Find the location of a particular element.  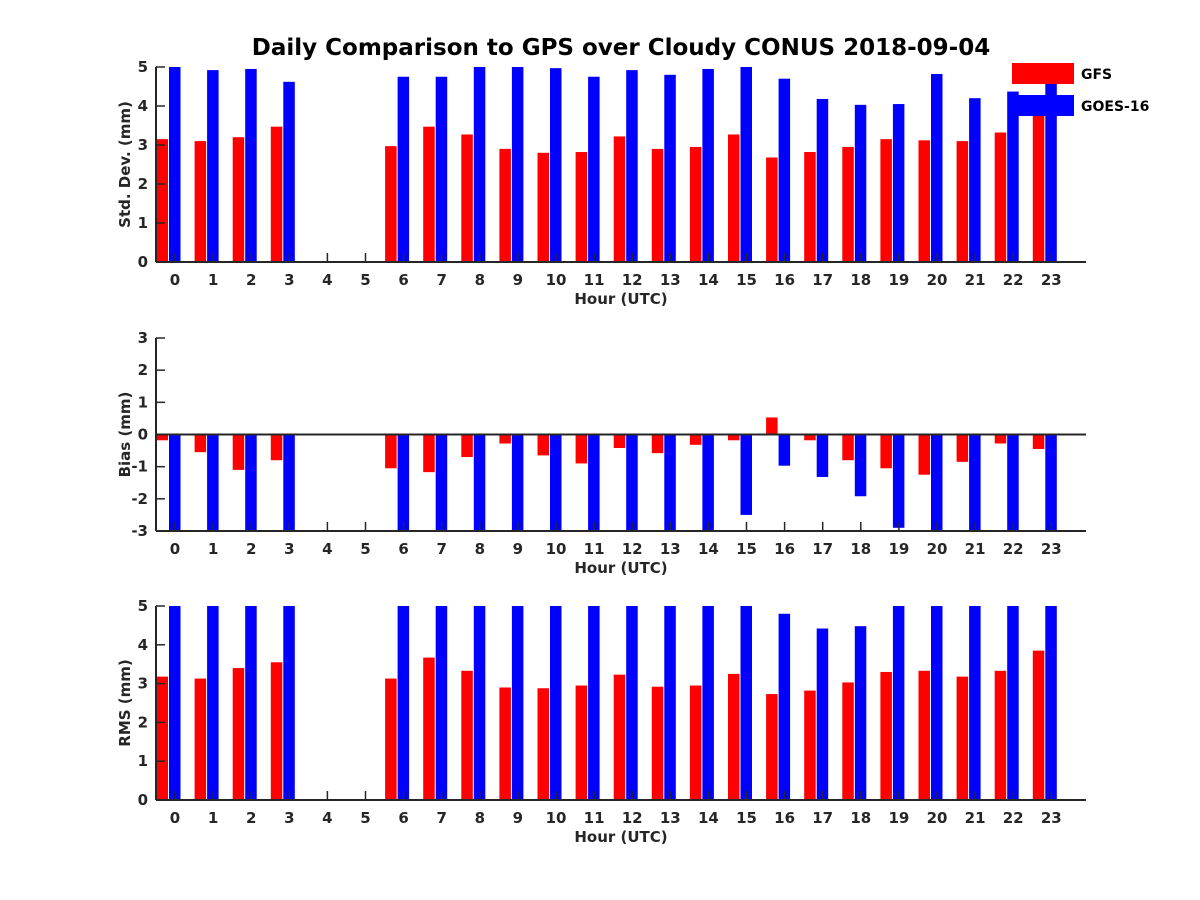

x-tick-label: 13 is located at coordinates (670, 549).